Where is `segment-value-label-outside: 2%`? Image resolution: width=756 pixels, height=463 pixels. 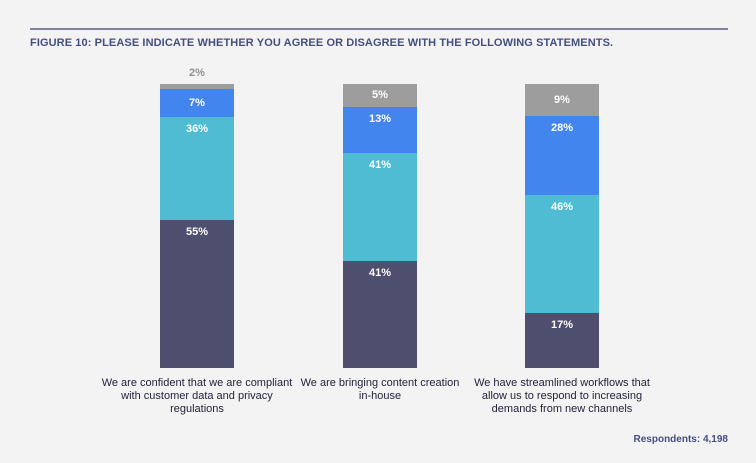 segment-value-label-outside: 2% is located at coordinates (197, 73).